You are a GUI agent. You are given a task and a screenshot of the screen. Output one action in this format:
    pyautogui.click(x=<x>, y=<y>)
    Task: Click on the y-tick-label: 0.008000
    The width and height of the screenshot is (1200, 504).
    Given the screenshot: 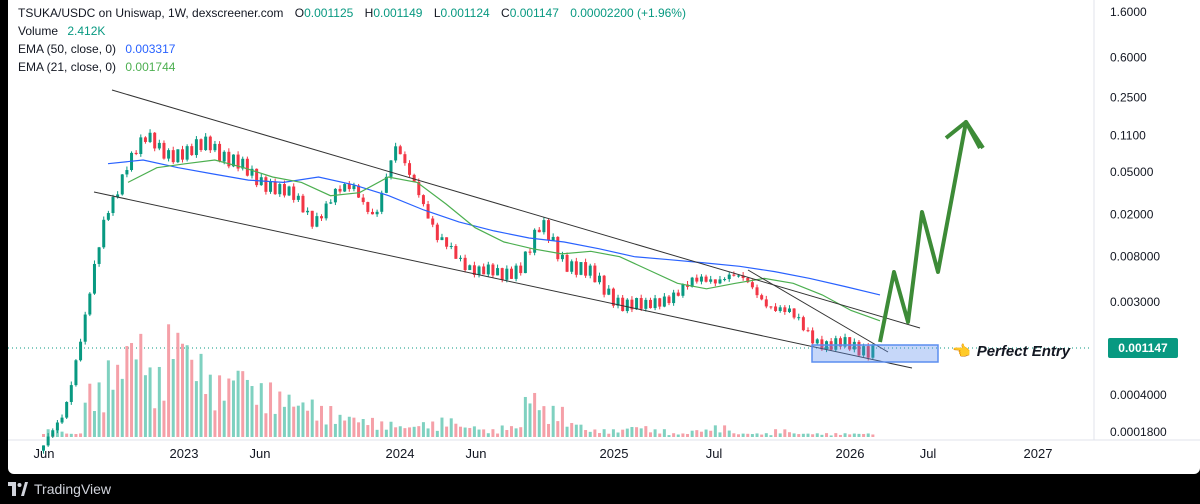 What is the action you would take?
    pyautogui.click(x=1135, y=257)
    